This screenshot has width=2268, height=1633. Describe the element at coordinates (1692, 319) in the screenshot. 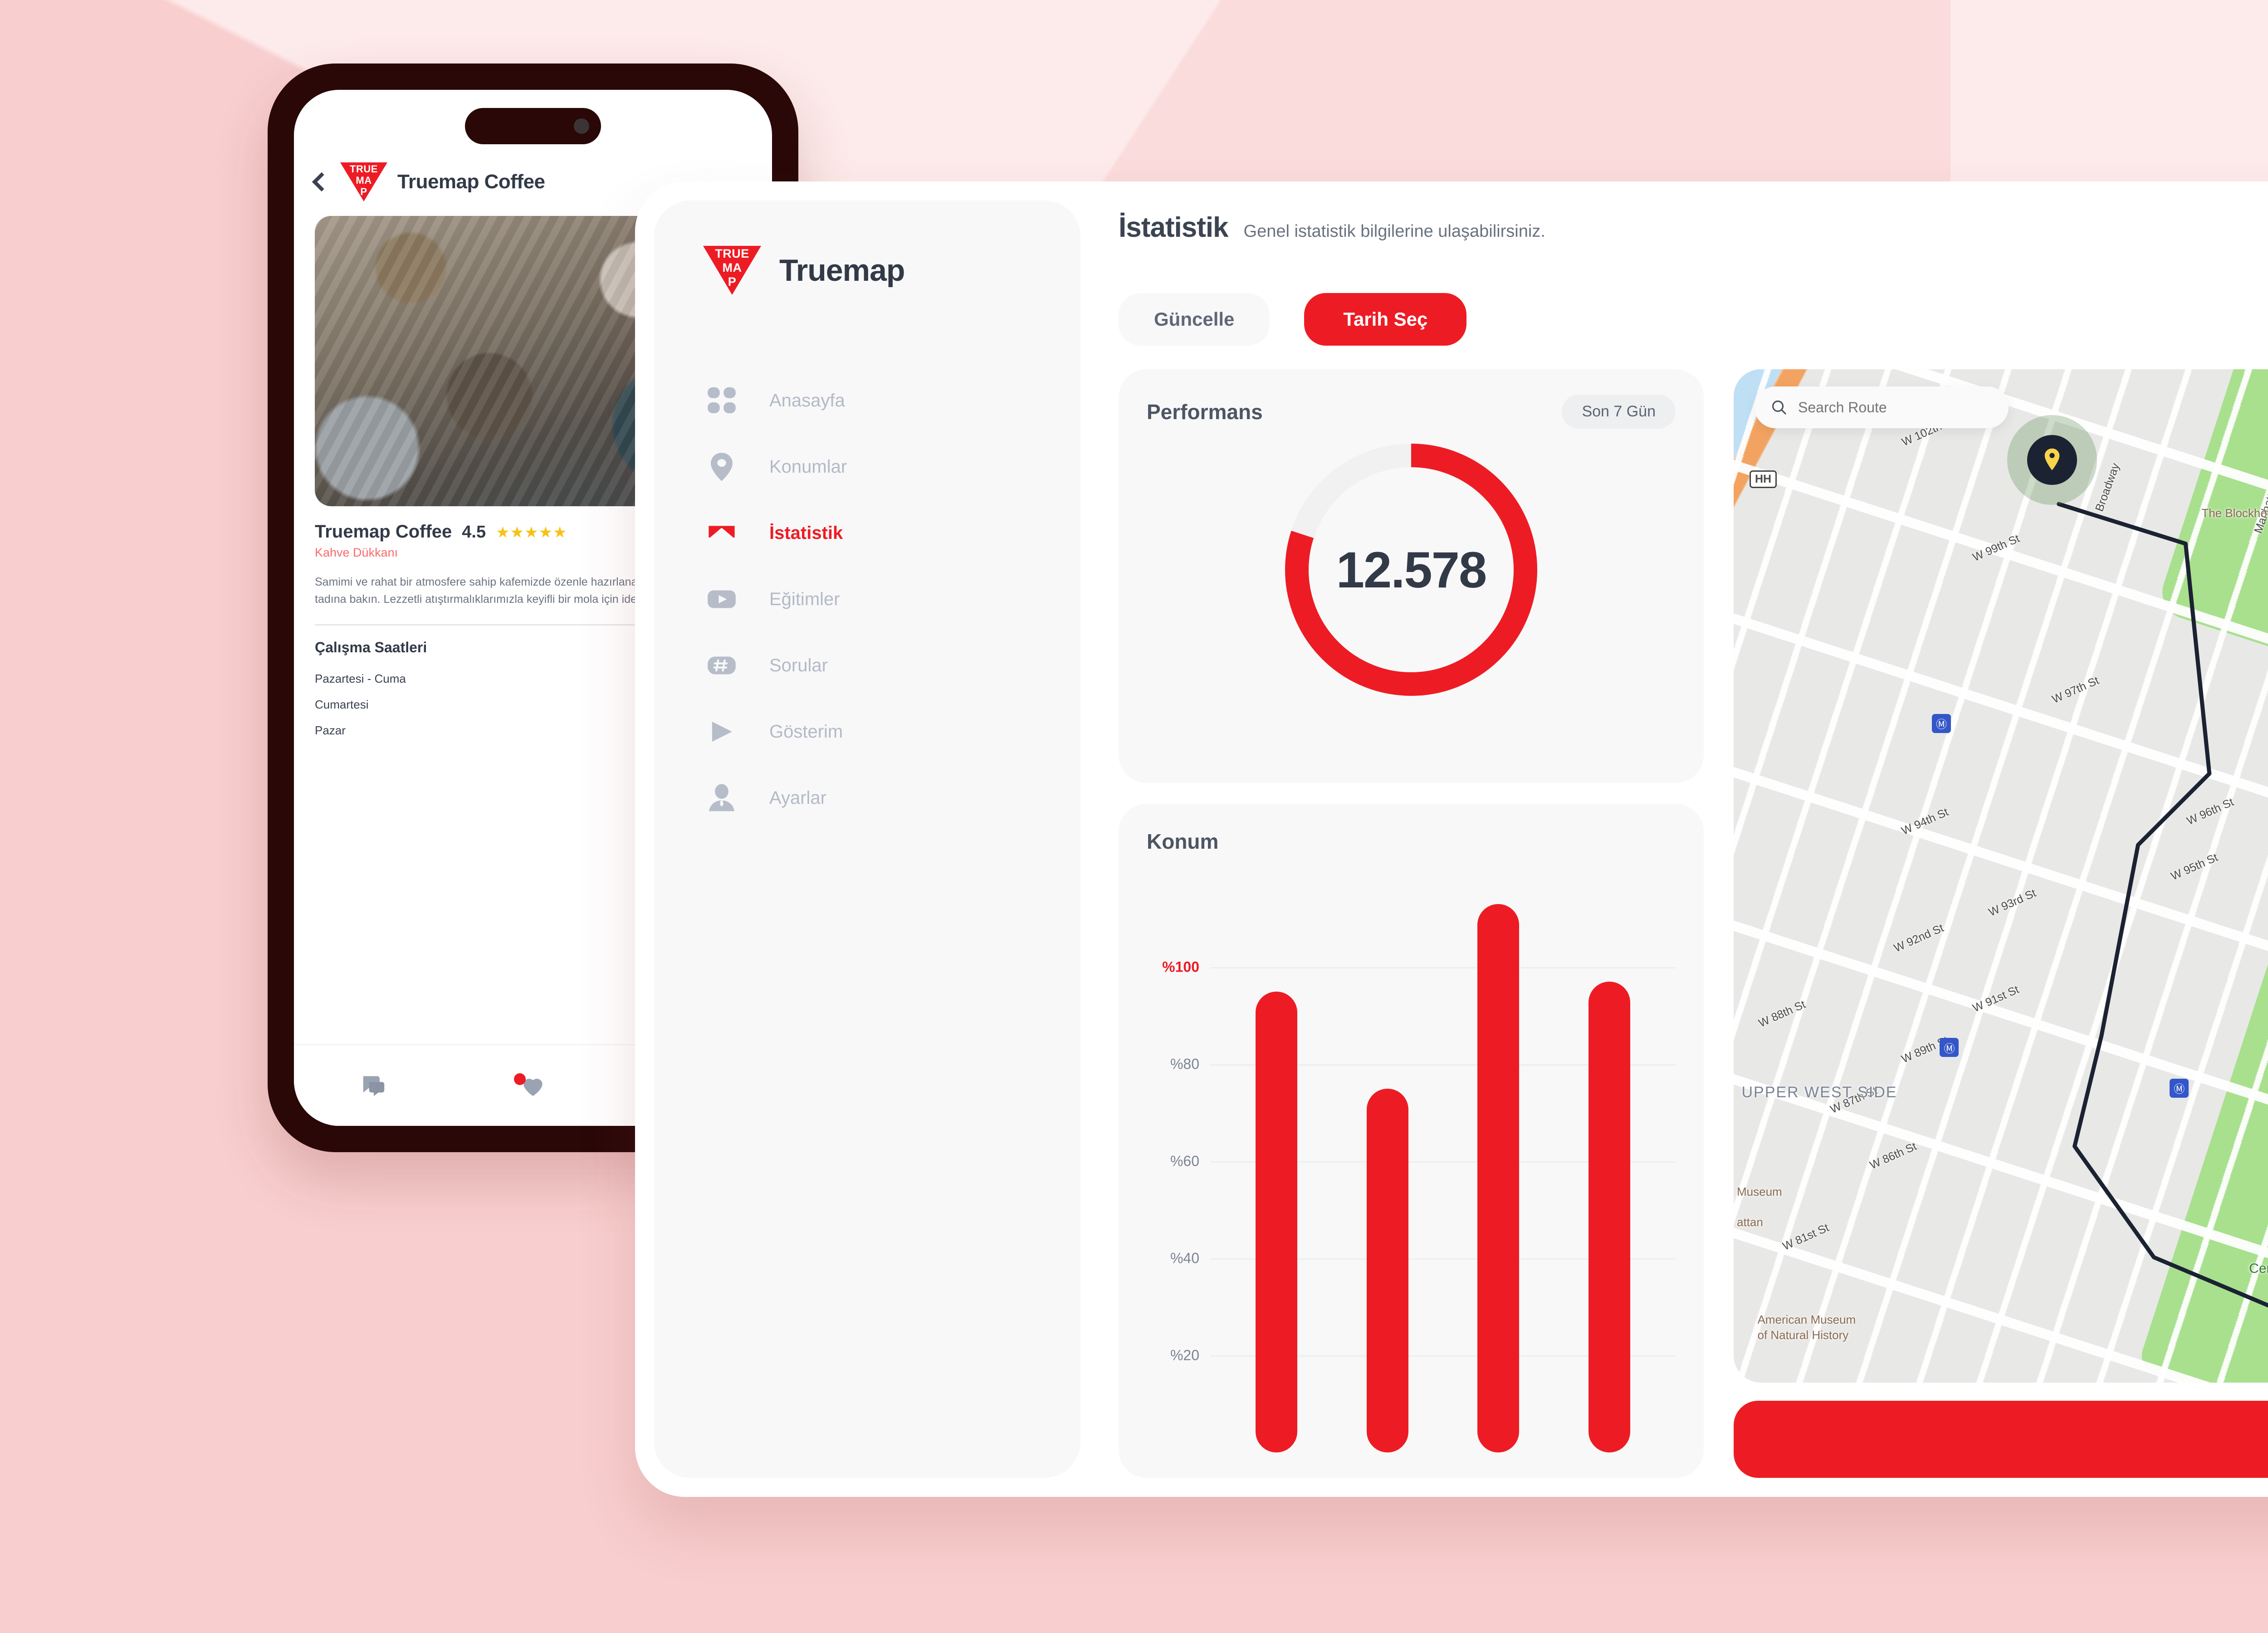

I see `toolbar: Güncelle Tarih Seç` at that location.